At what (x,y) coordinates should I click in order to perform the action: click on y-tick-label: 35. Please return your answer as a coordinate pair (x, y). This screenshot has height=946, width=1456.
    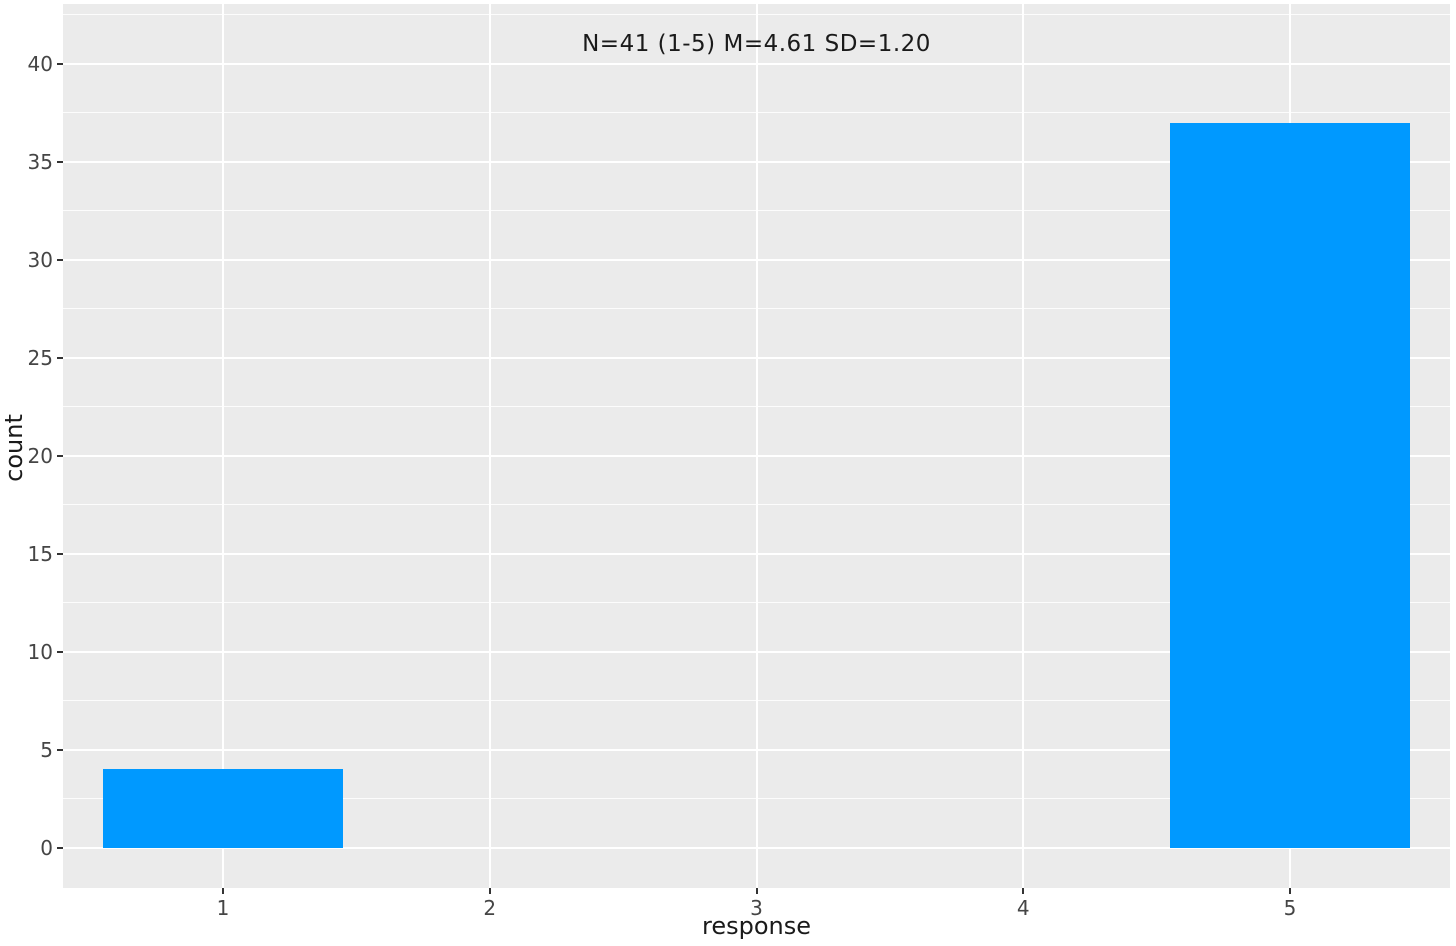
    Looking at the image, I should click on (40, 161).